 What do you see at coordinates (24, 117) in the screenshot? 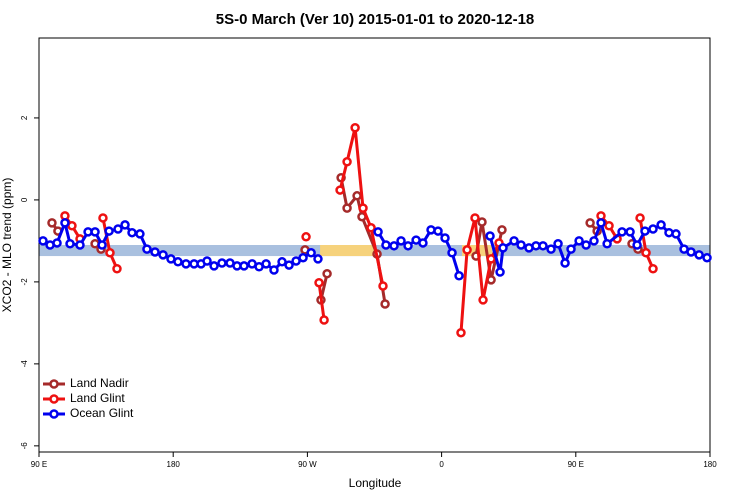
I see `y-tick-label: 2` at bounding box center [24, 117].